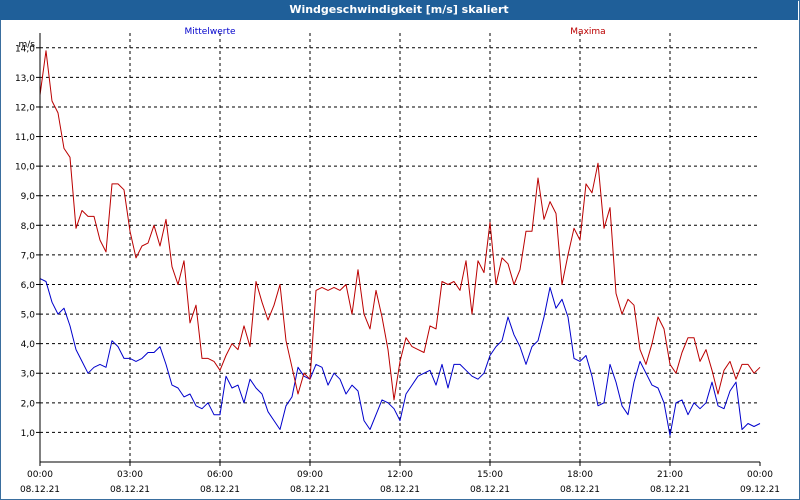 This screenshot has height=500, width=800. I want to click on y-tick-label: 10,0, so click(25, 168).